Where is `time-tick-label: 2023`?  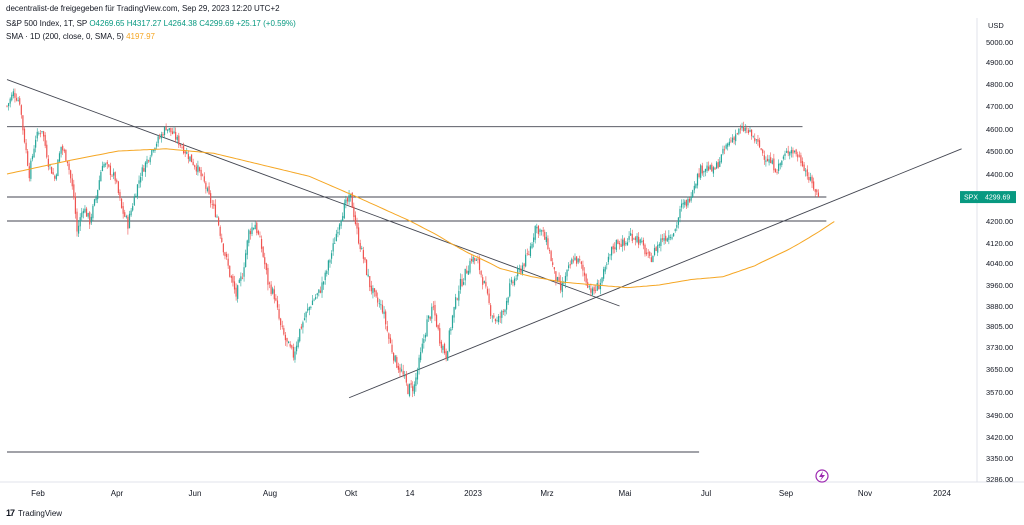
time-tick-label: 2023 is located at coordinates (473, 493).